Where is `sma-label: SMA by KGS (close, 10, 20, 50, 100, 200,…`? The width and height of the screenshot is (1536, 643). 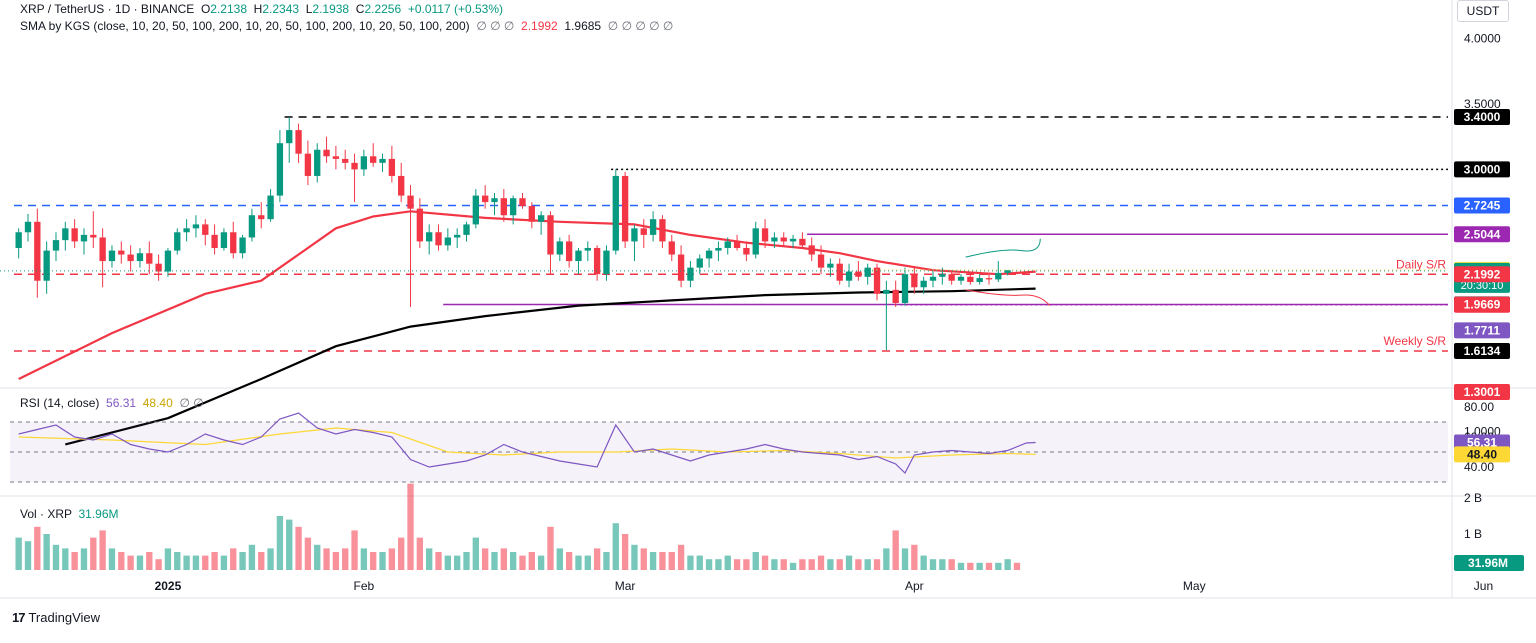 sma-label: SMA by KGS (close, 10, 20, 50, 100, 200,… is located at coordinates (245, 26).